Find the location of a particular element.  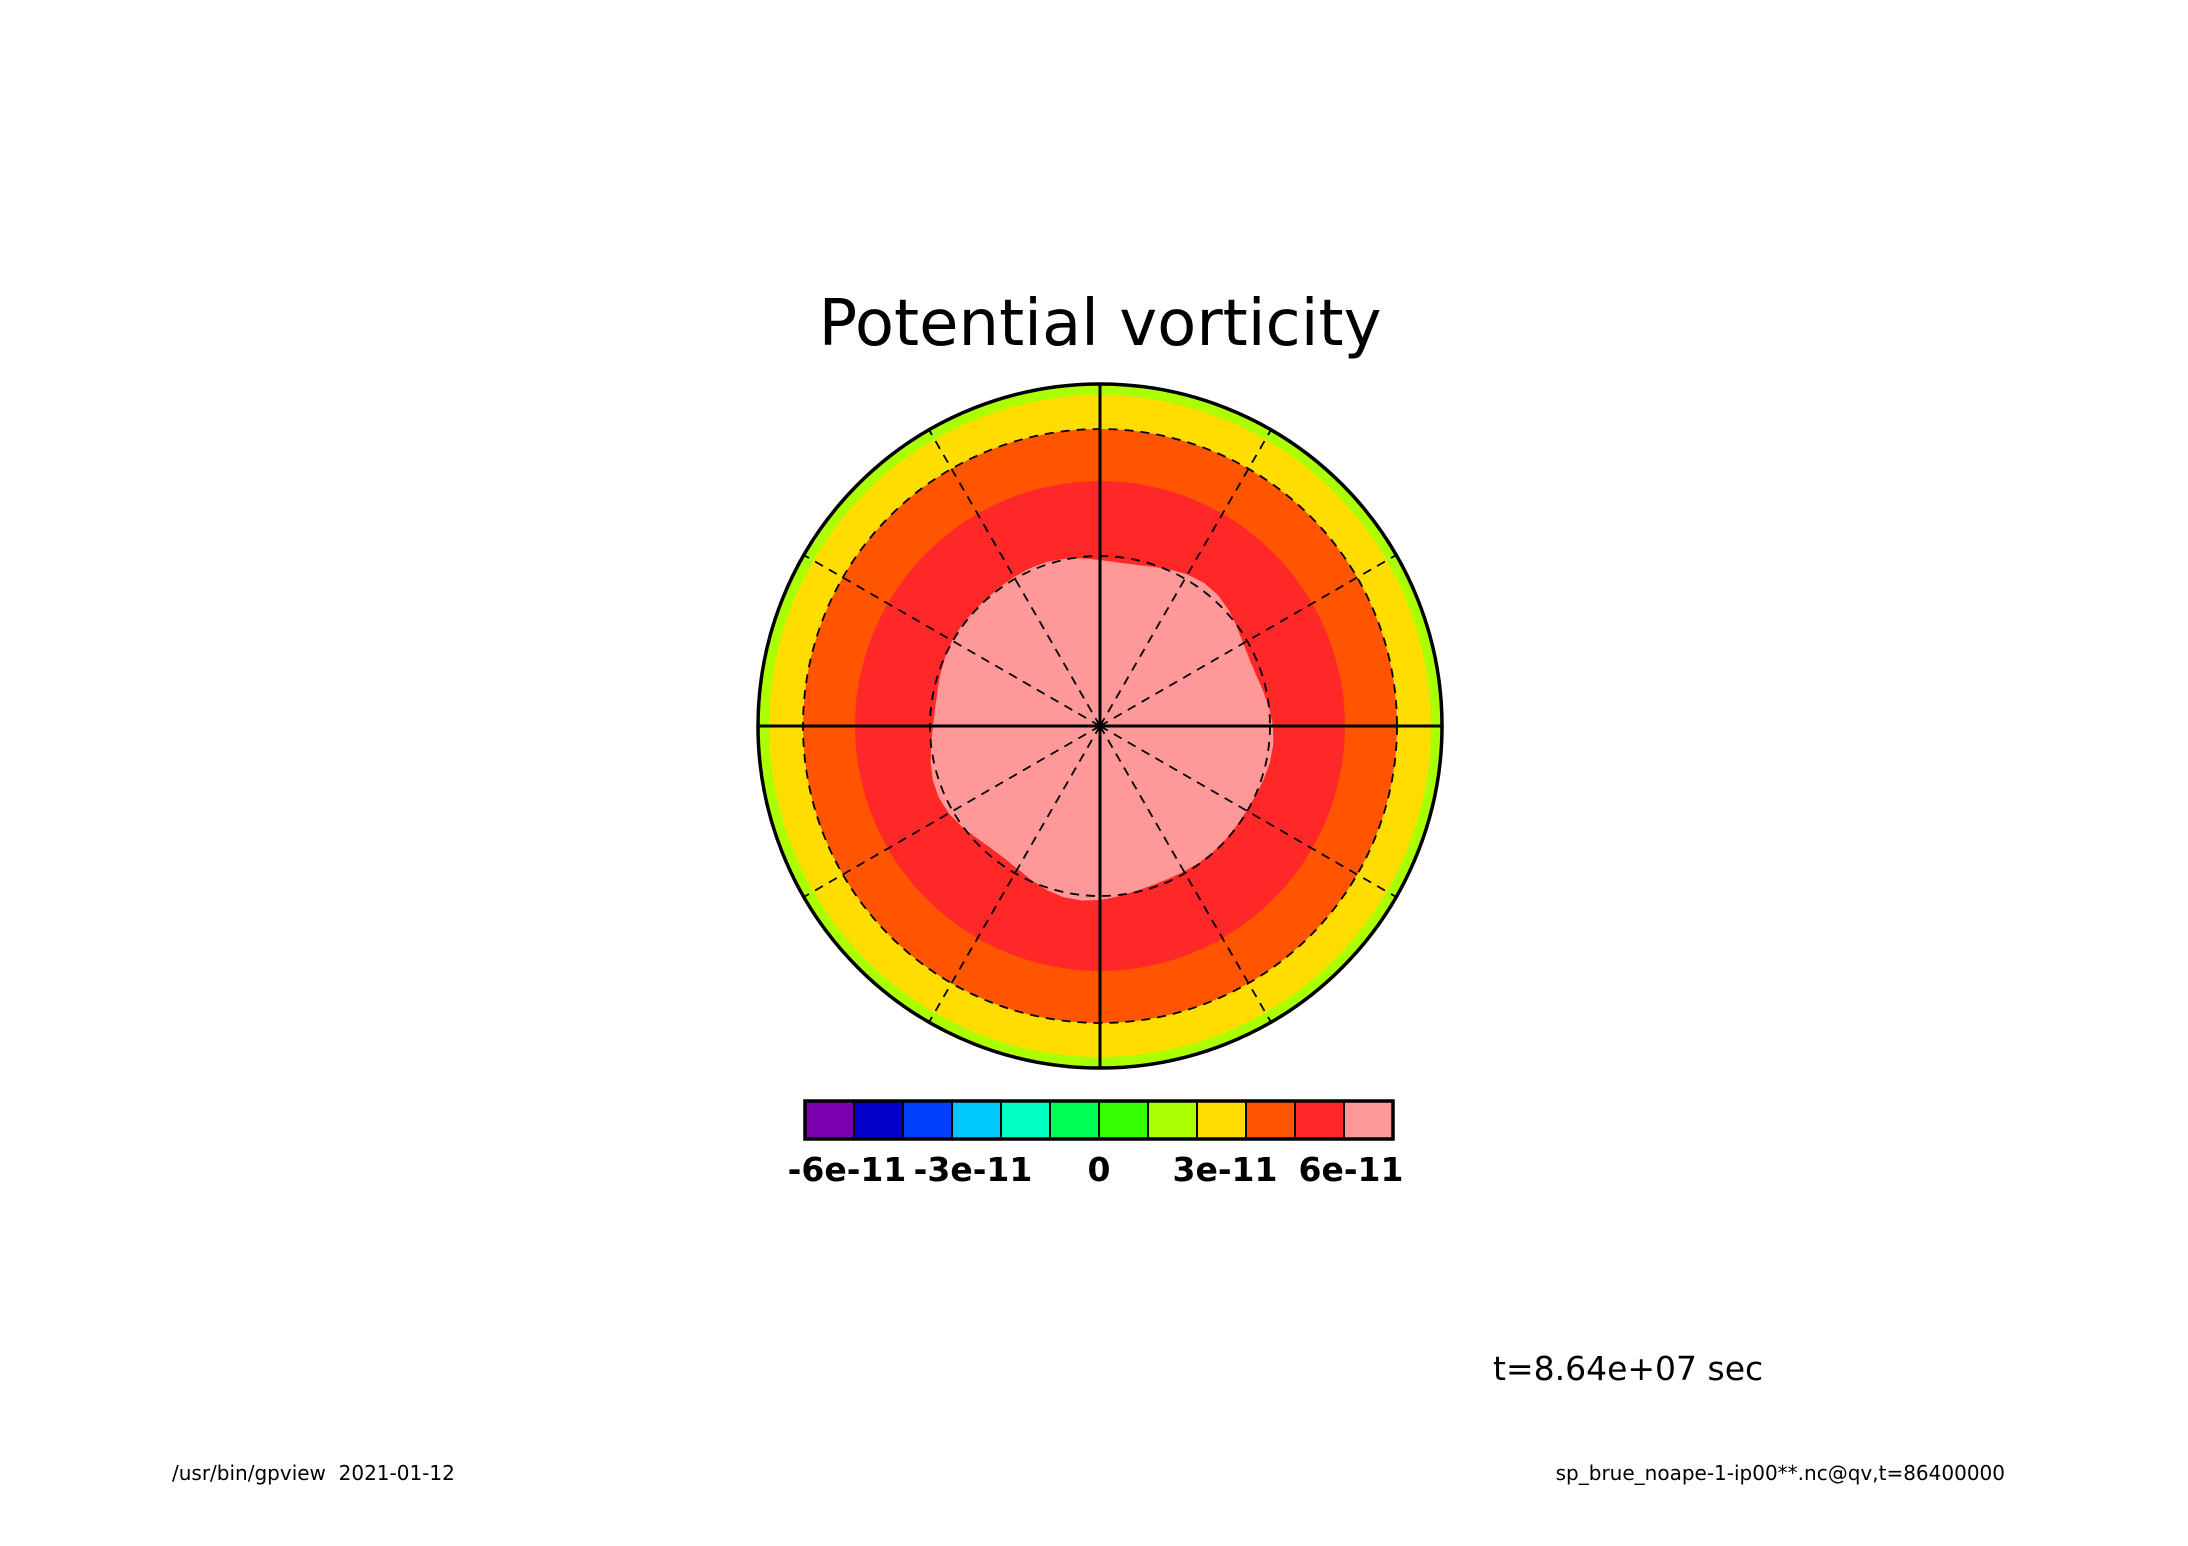

time-label: t=8.64e+07 sec is located at coordinates (1628, 1368).